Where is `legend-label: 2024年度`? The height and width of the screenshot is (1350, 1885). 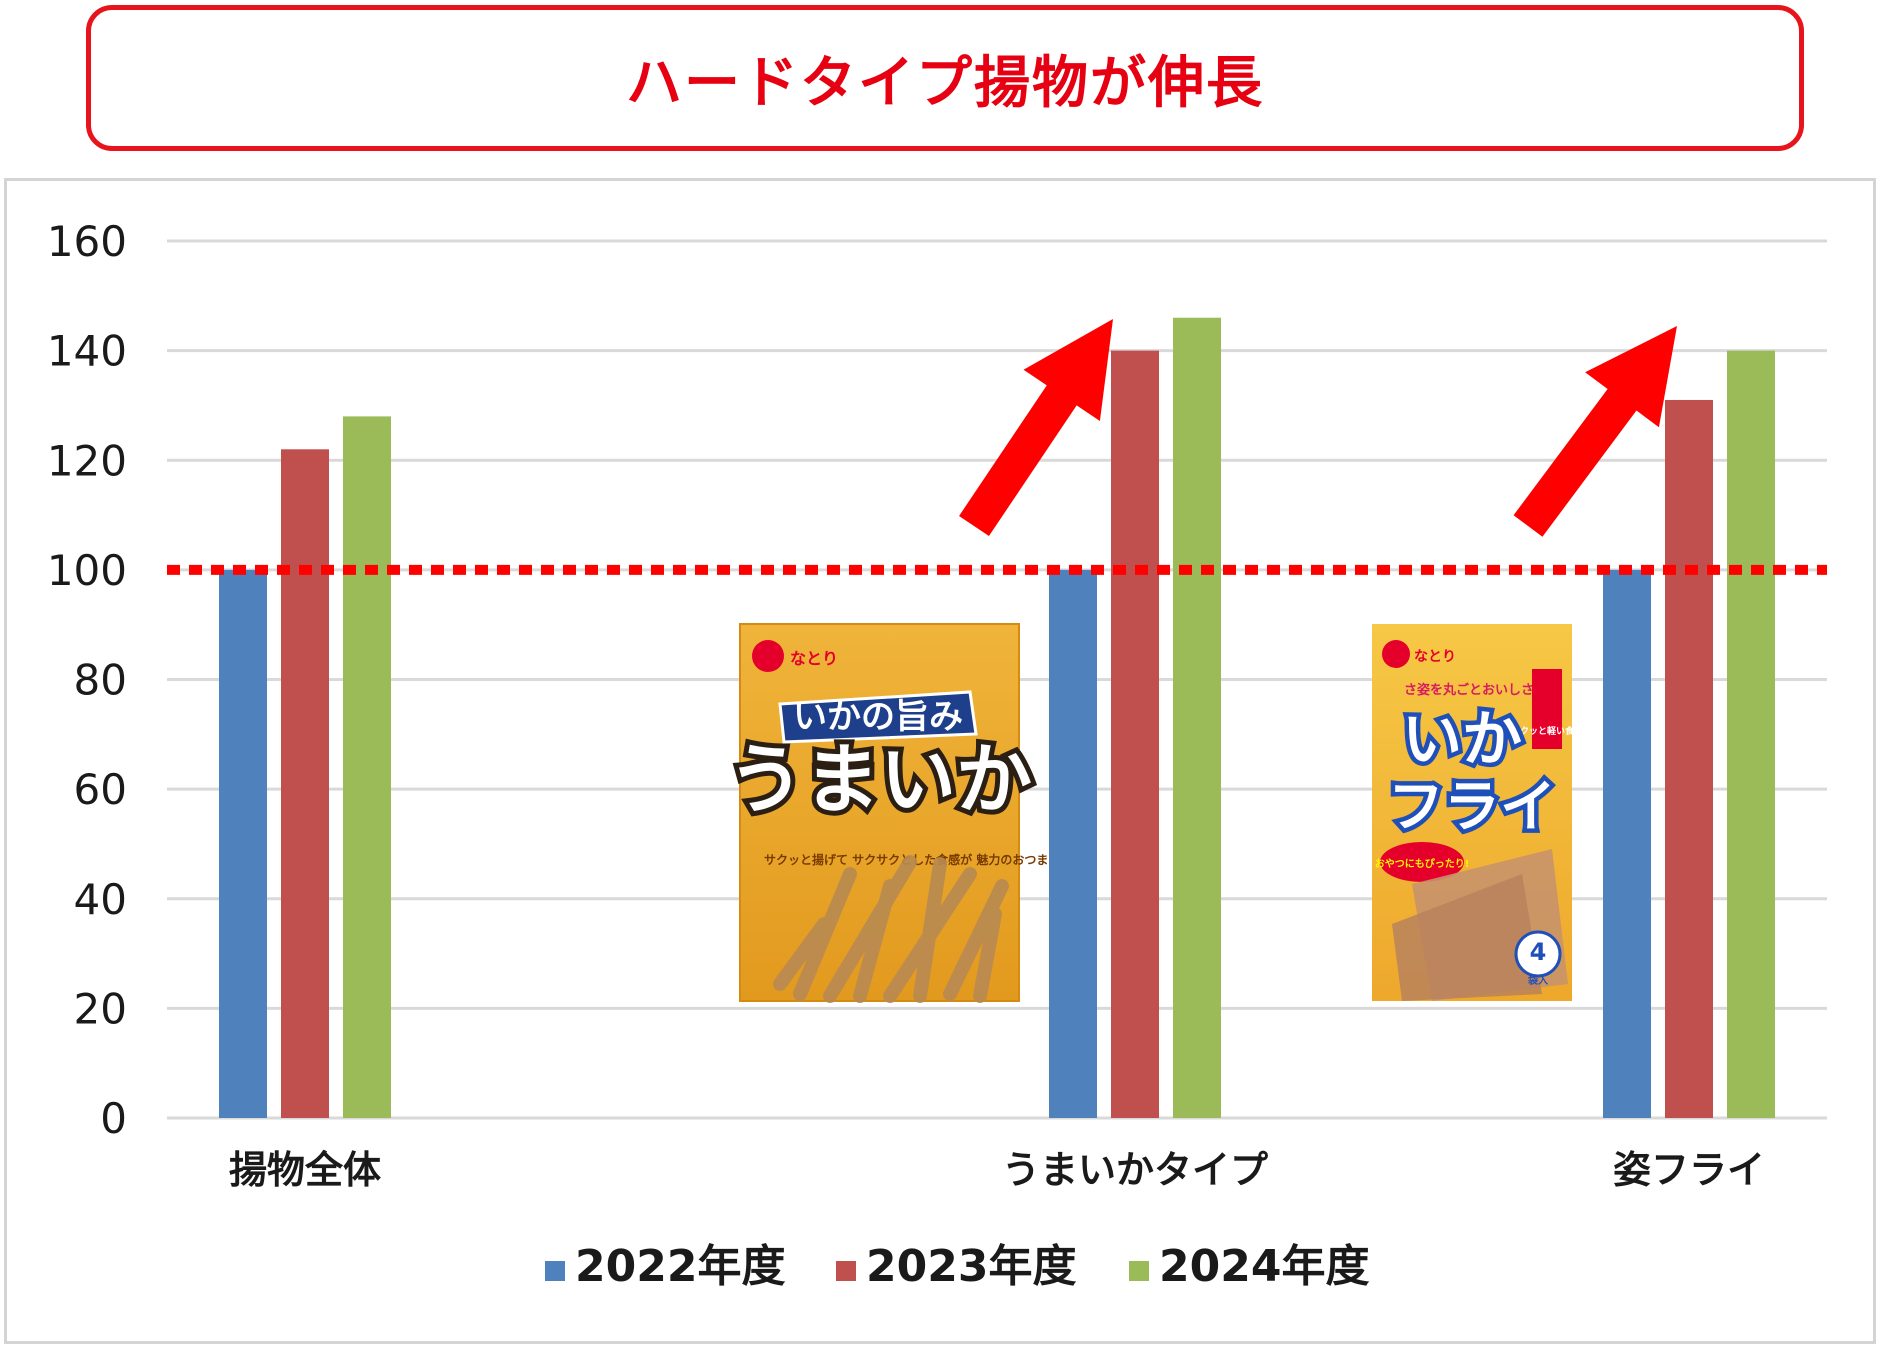 legend-label: 2024年度 is located at coordinates (1264, 1266).